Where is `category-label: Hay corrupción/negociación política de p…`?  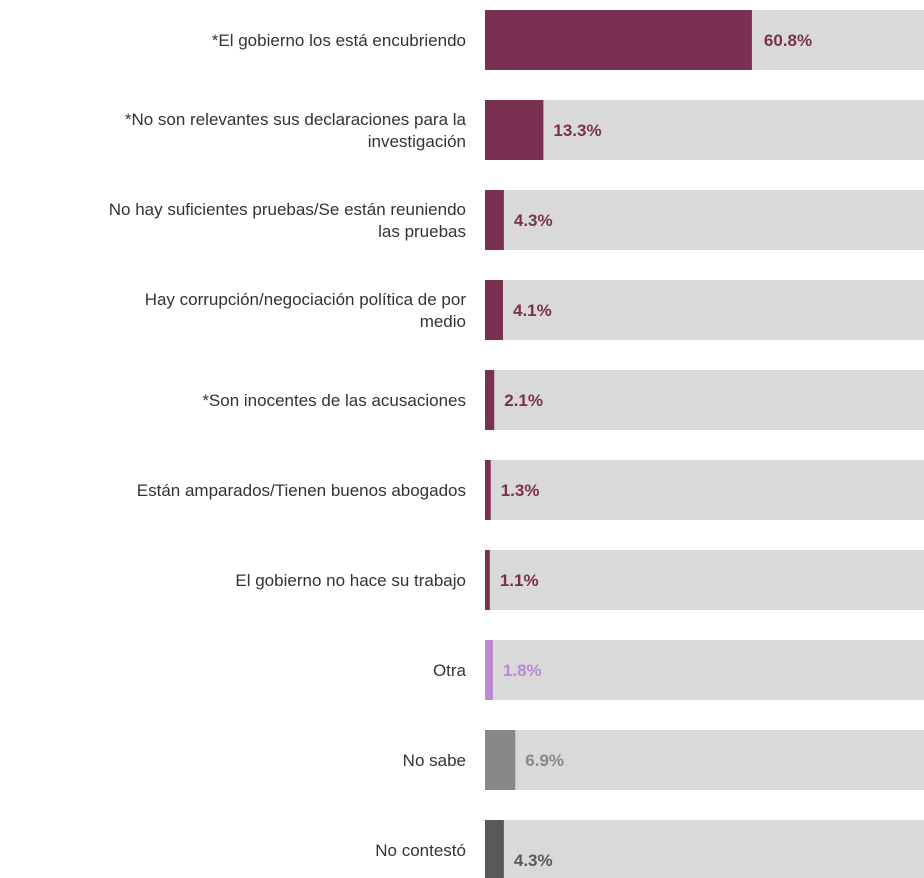 category-label: Hay corrupción/negociación política de p… is located at coordinates (306, 299).